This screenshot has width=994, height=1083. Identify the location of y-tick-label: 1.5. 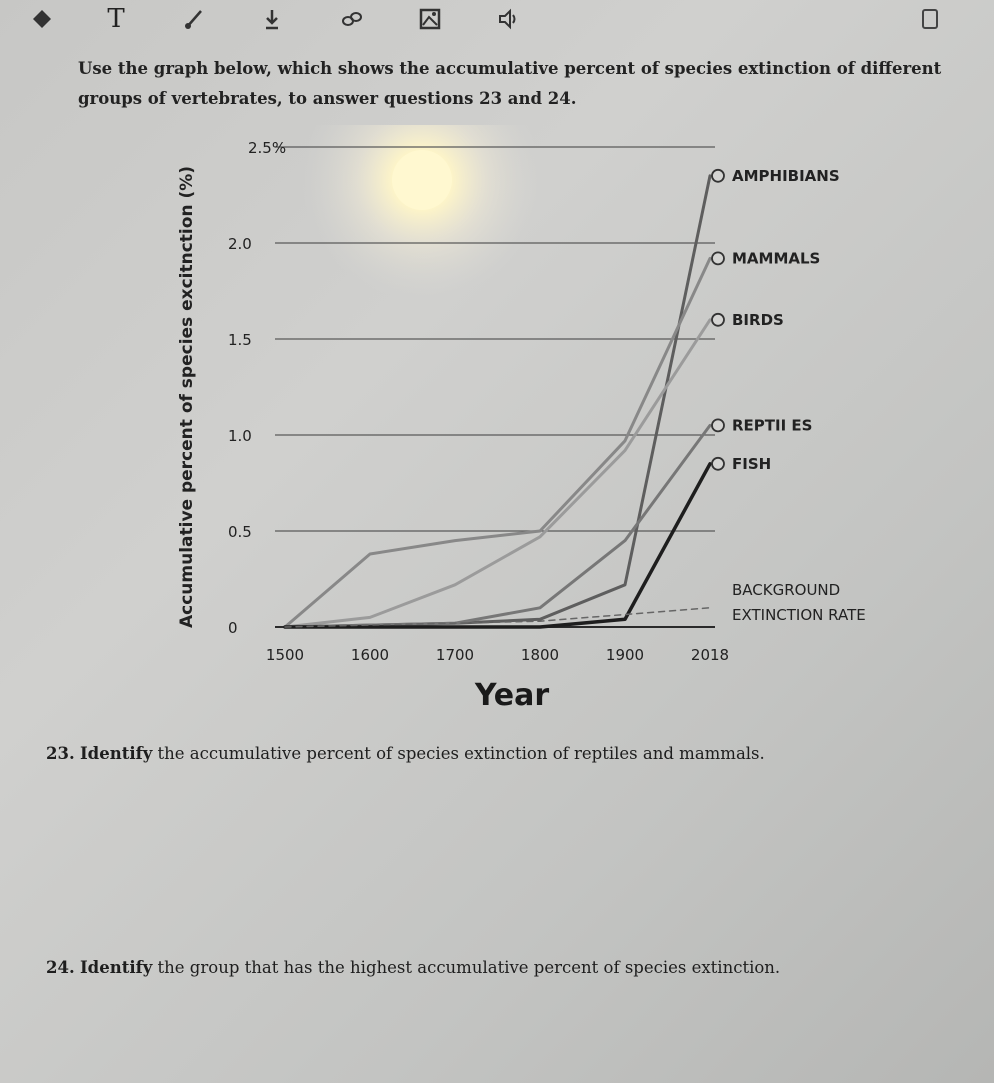
(240, 340).